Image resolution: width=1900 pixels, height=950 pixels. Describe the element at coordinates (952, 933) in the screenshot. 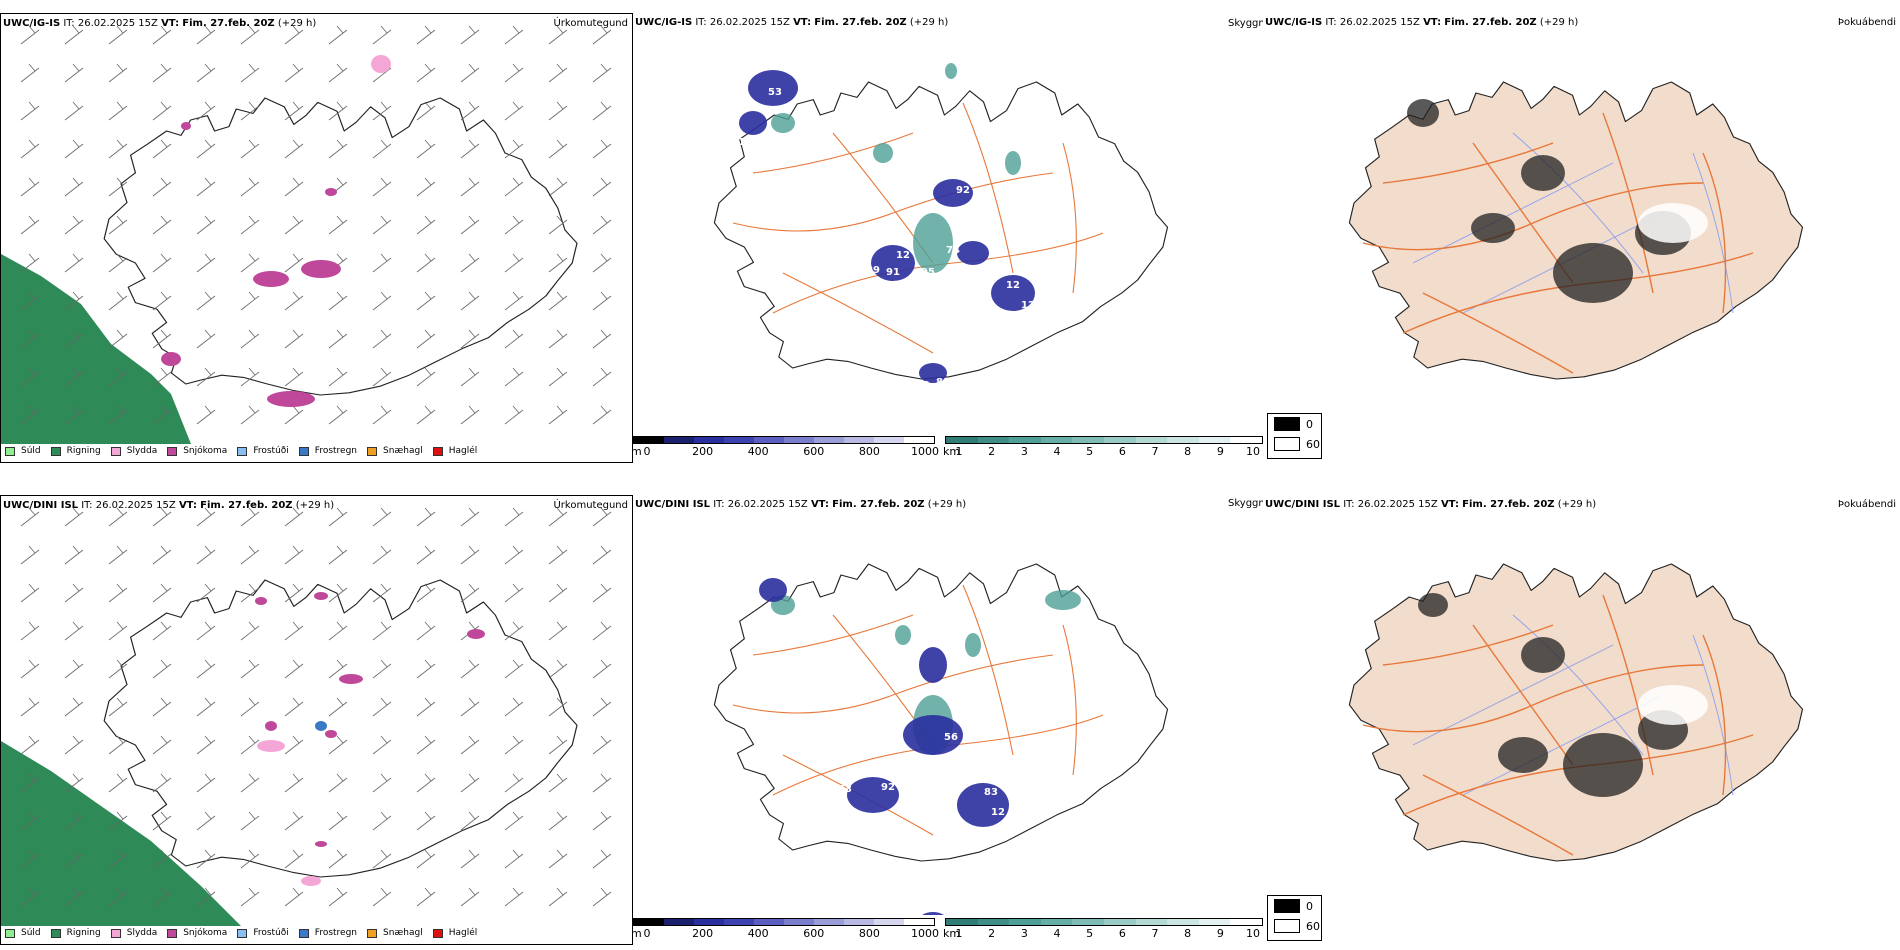

I see `colorbar-unit: km` at that location.